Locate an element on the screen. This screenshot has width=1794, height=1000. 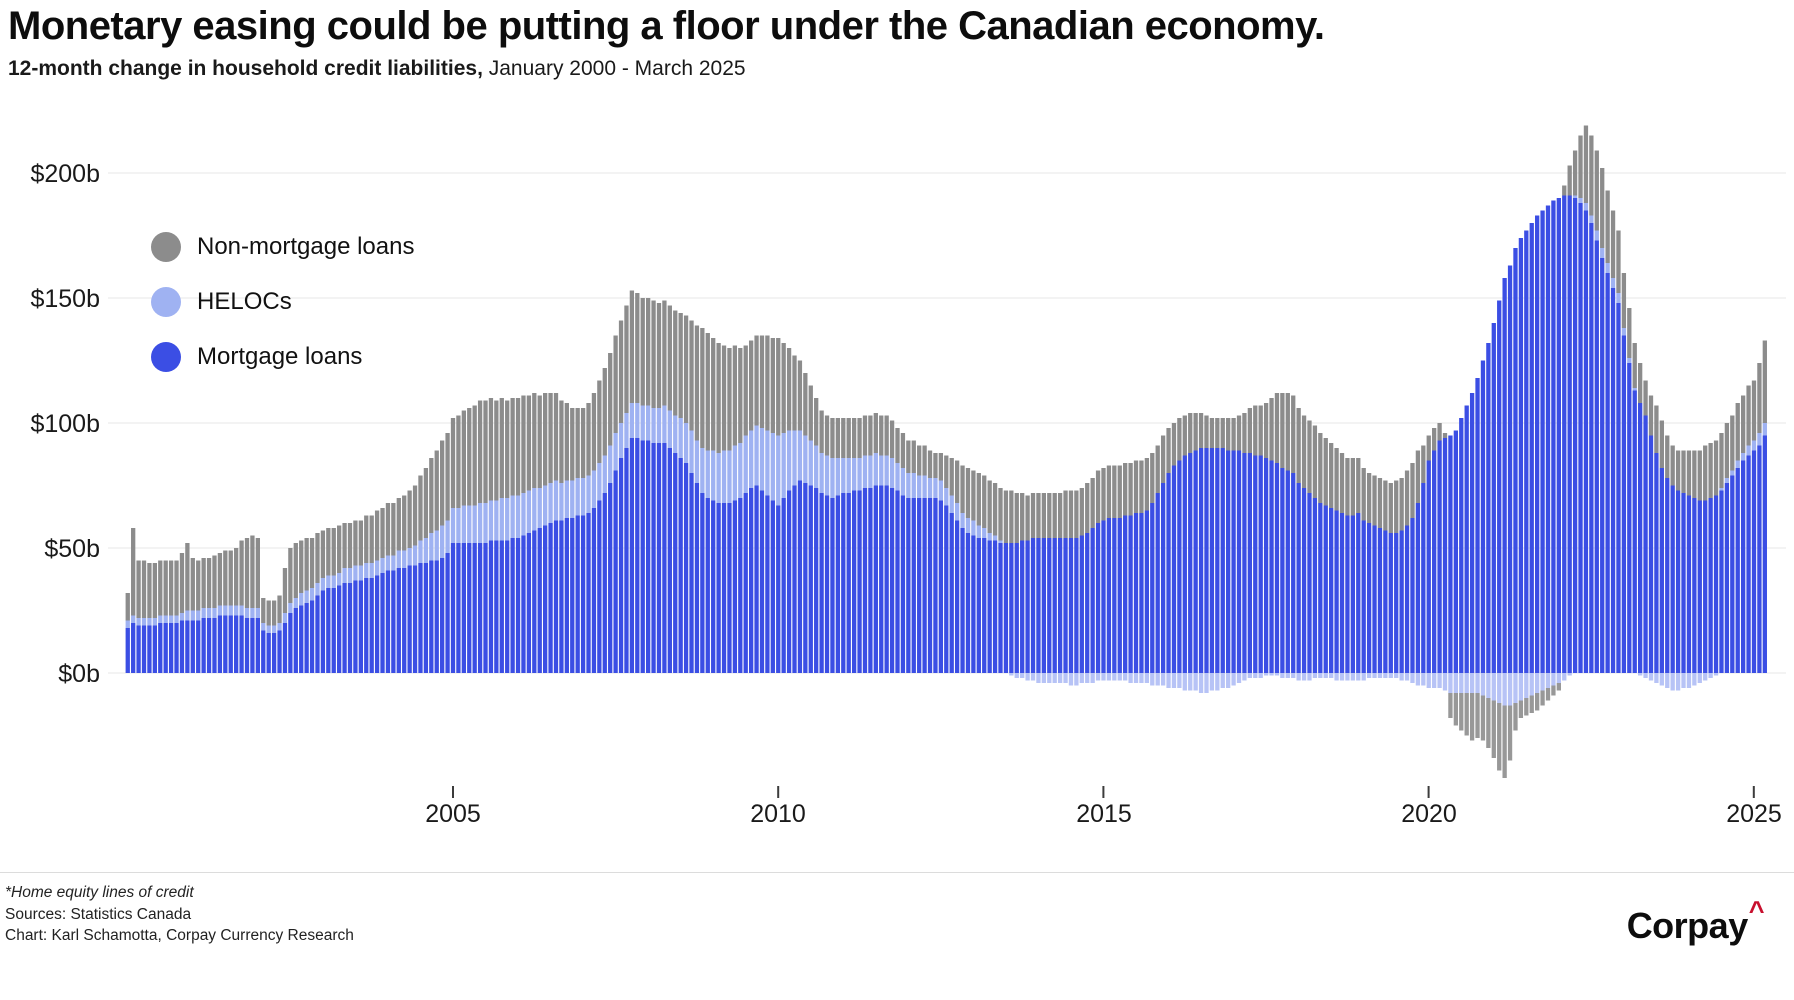
corpay-logo-caret-icon: ^ is located at coordinates (1756, 911).